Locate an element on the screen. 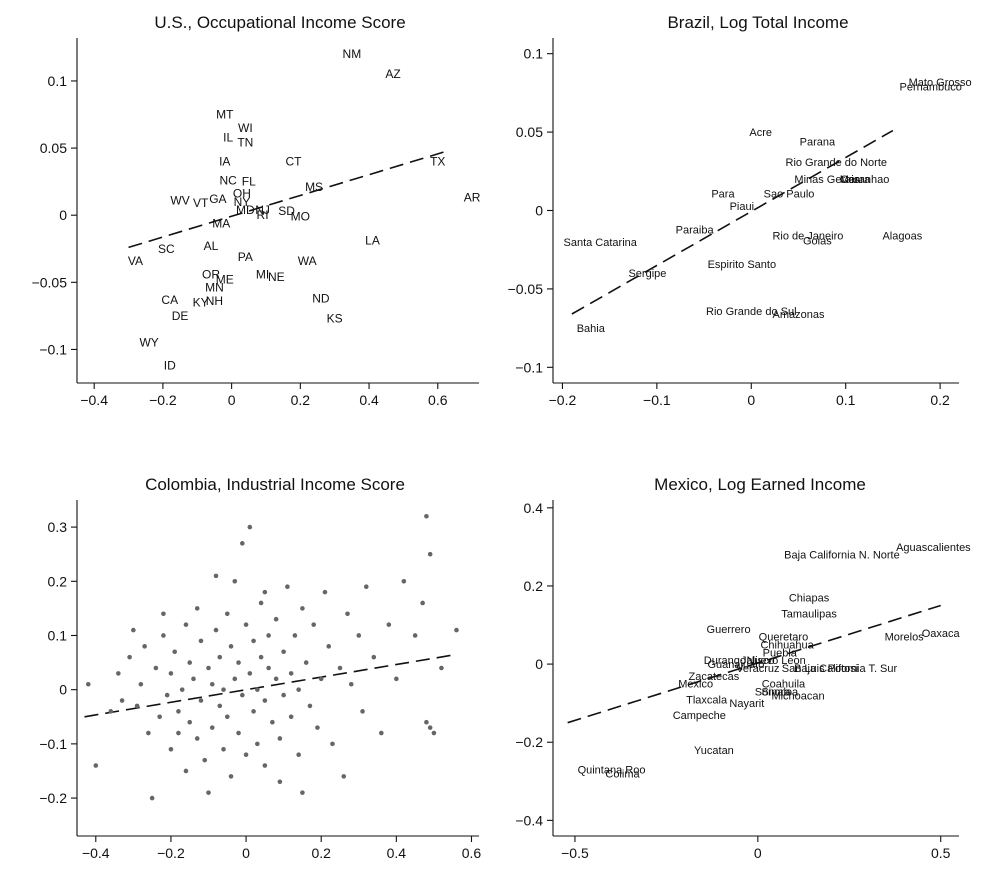  point-label: Chihuahua is located at coordinates (787, 646).